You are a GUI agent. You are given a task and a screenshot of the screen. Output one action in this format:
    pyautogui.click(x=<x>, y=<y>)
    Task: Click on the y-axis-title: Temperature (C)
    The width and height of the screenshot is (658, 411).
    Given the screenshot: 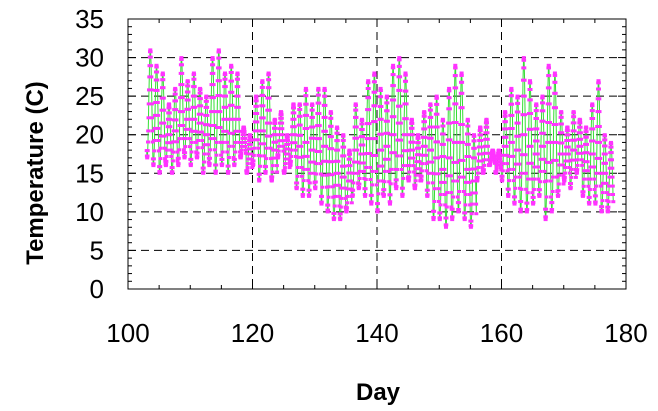 What is the action you would take?
    pyautogui.click(x=35, y=173)
    